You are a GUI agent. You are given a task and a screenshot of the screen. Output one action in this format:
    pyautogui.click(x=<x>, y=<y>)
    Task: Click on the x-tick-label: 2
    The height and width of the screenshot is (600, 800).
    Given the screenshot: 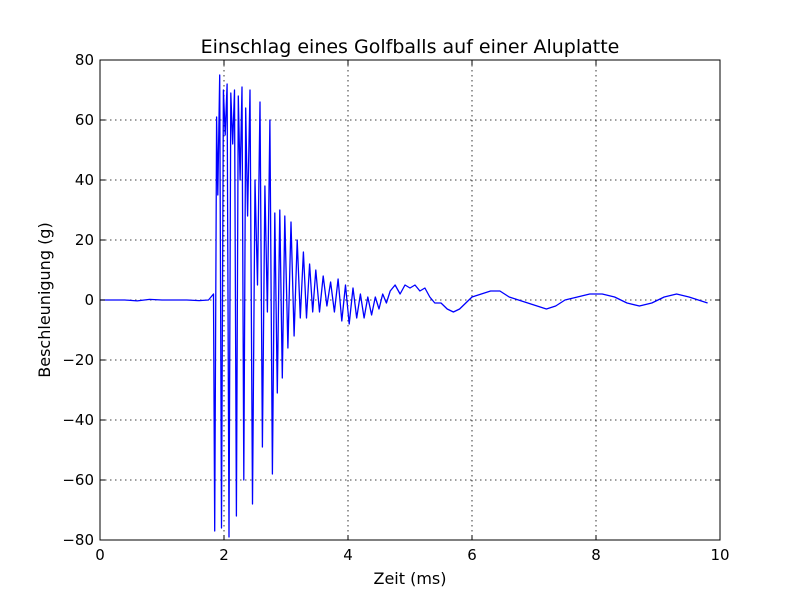 What is the action you would take?
    pyautogui.click(x=224, y=555)
    